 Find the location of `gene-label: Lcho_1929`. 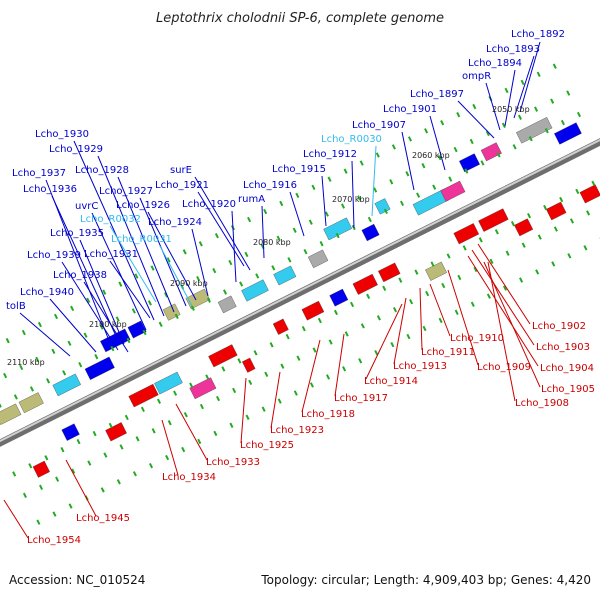

gene-label: Lcho_1929 is located at coordinates (76, 149).